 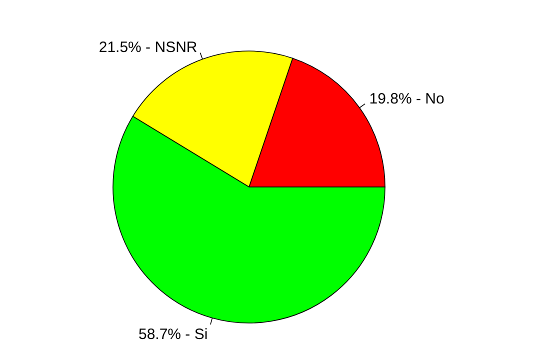 What do you see at coordinates (395, 99) in the screenshot?
I see `data-label: 19.8% -` at bounding box center [395, 99].